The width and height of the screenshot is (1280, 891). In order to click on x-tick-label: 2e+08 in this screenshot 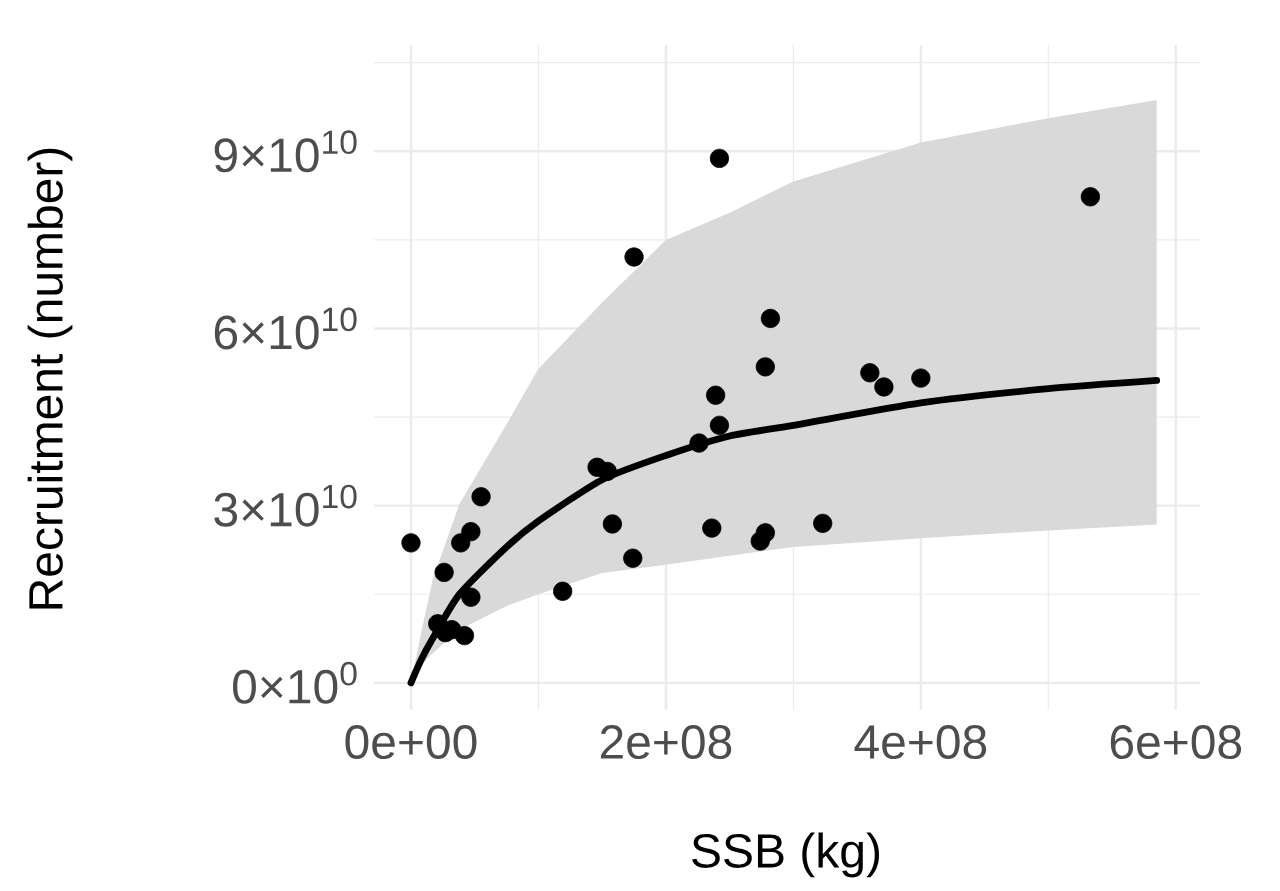, I will do `click(666, 742)`.